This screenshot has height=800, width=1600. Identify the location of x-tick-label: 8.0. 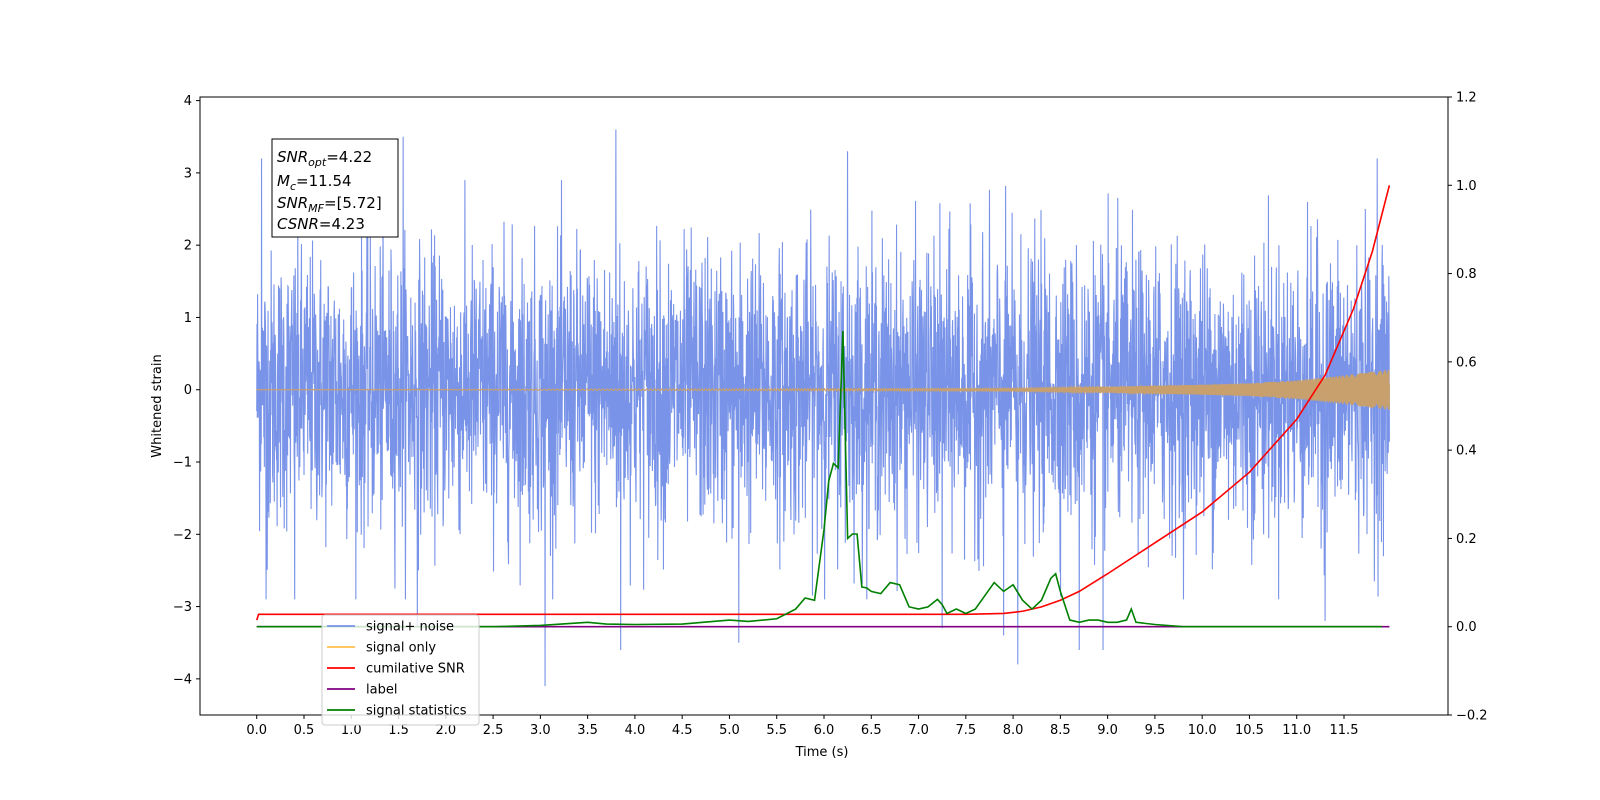
(1013, 730).